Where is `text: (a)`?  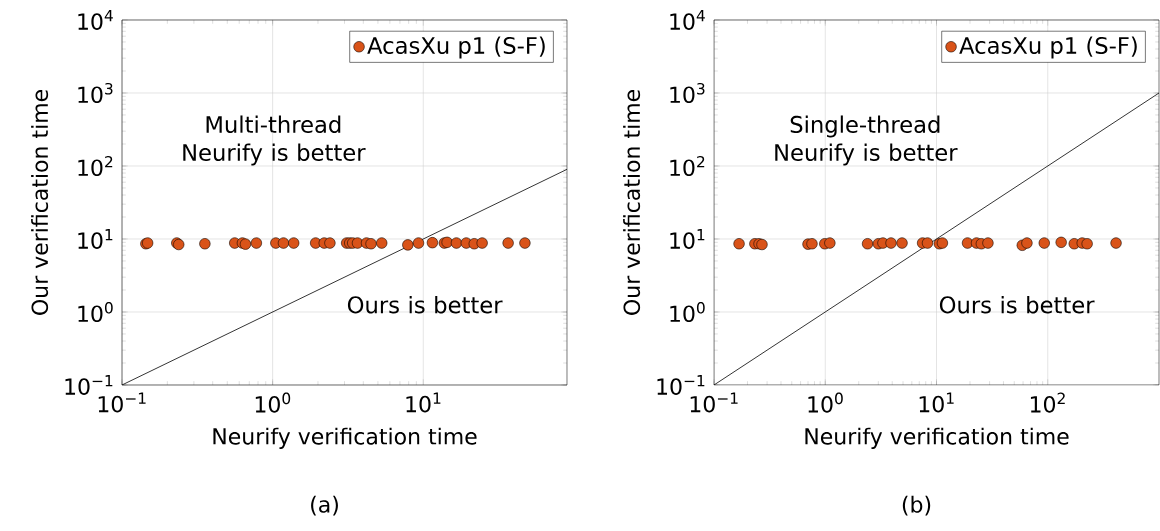
text: (a) is located at coordinates (324, 505).